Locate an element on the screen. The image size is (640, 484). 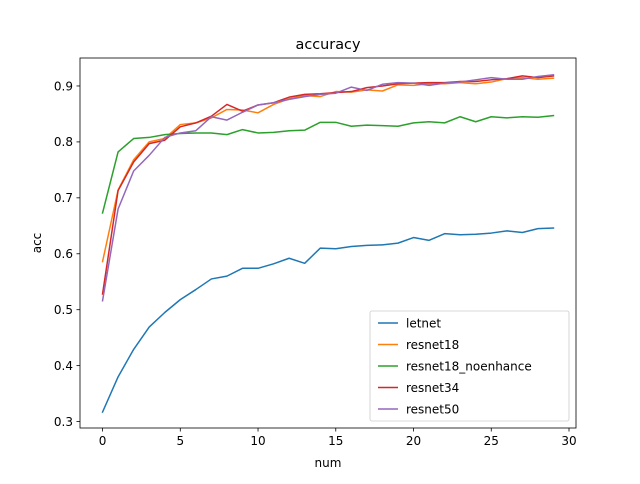
y-axis-label: acc is located at coordinates (37, 243).